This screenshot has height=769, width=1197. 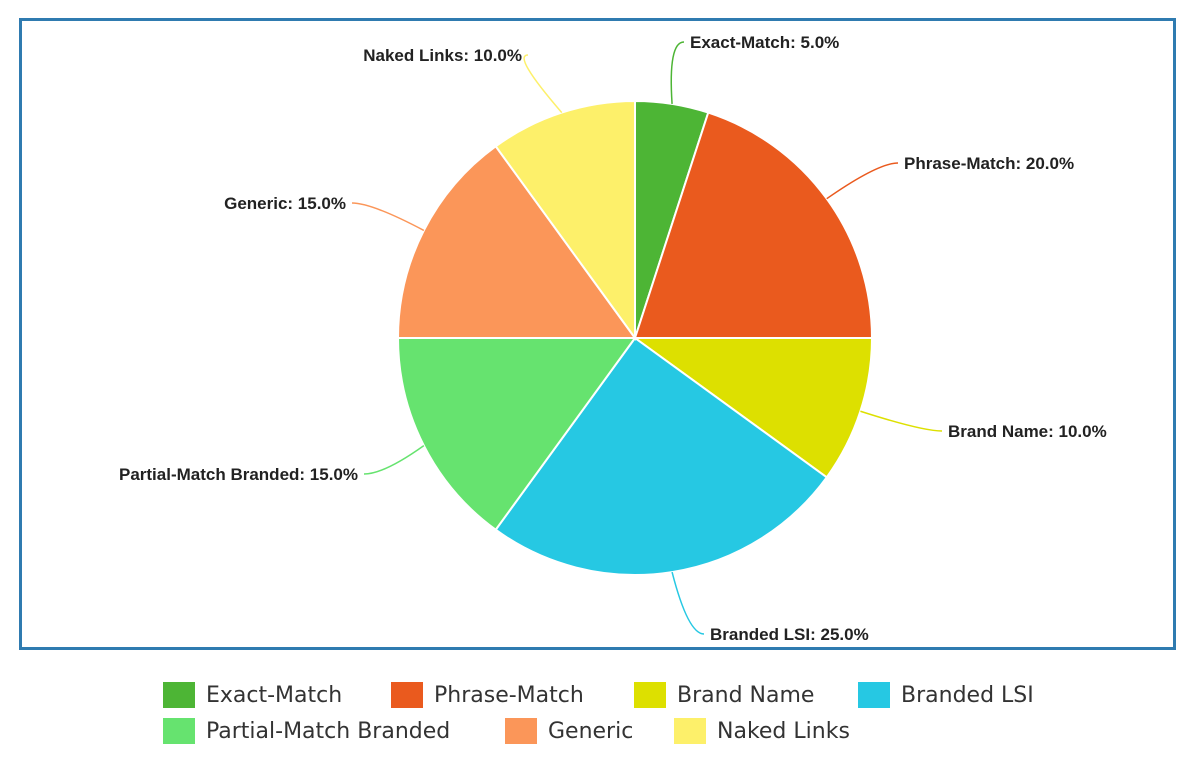 What do you see at coordinates (285, 203) in the screenshot?
I see `slice-label: Generic: 15.0%` at bounding box center [285, 203].